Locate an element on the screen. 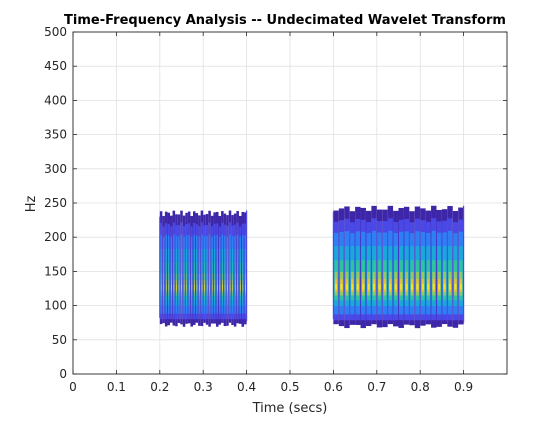 The width and height of the screenshot is (560, 425). x-tick-label: 0.9 is located at coordinates (463, 387).